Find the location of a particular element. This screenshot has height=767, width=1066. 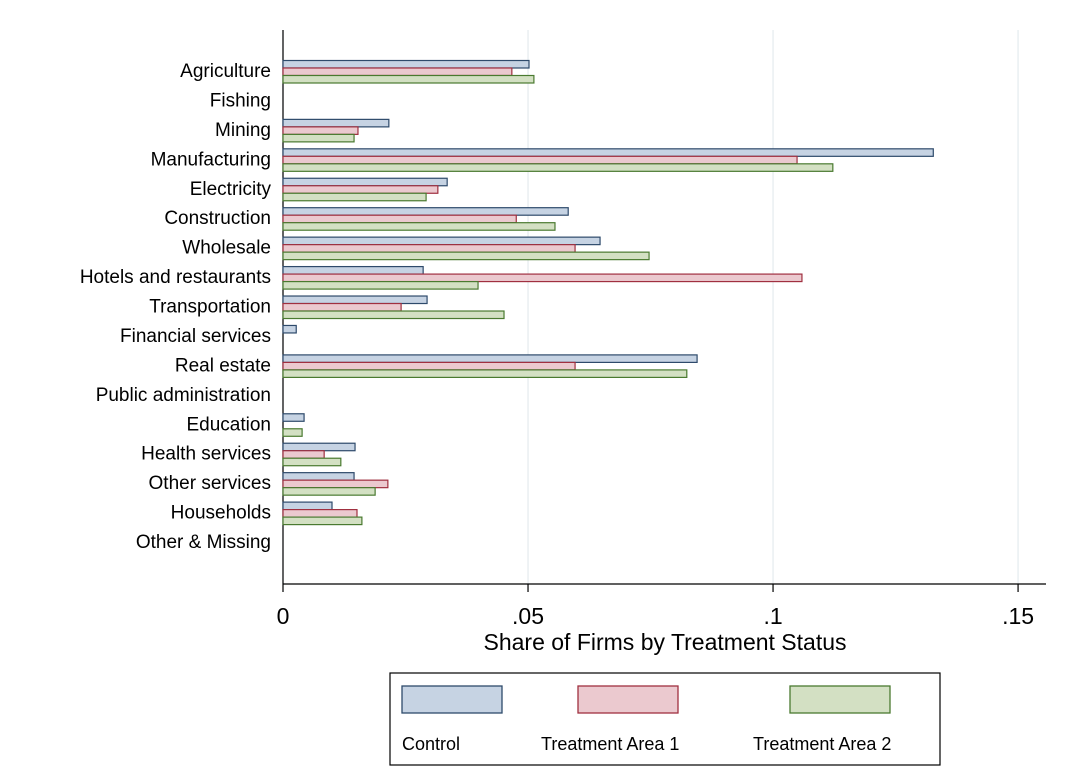

x-axis-label: Share of Firms by Treatment Status is located at coordinates (664, 642).